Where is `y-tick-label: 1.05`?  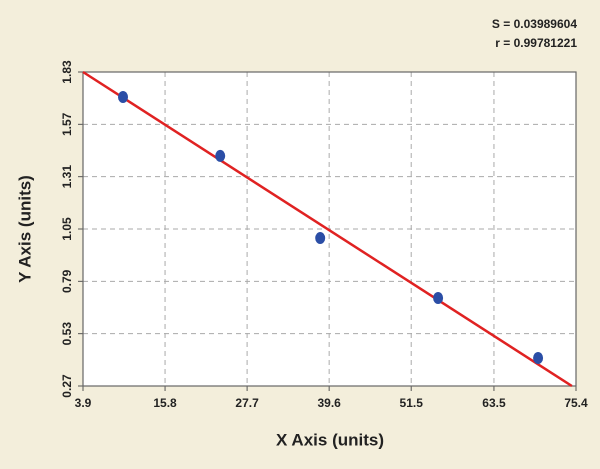 y-tick-label: 1.05 is located at coordinates (67, 229).